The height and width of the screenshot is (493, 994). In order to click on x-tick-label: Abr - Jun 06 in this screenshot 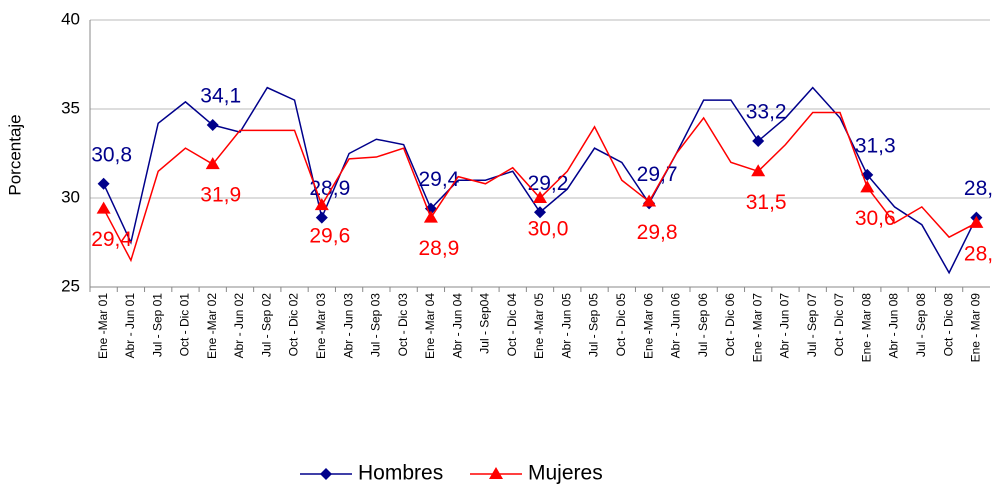, I will do `click(676, 326)`.